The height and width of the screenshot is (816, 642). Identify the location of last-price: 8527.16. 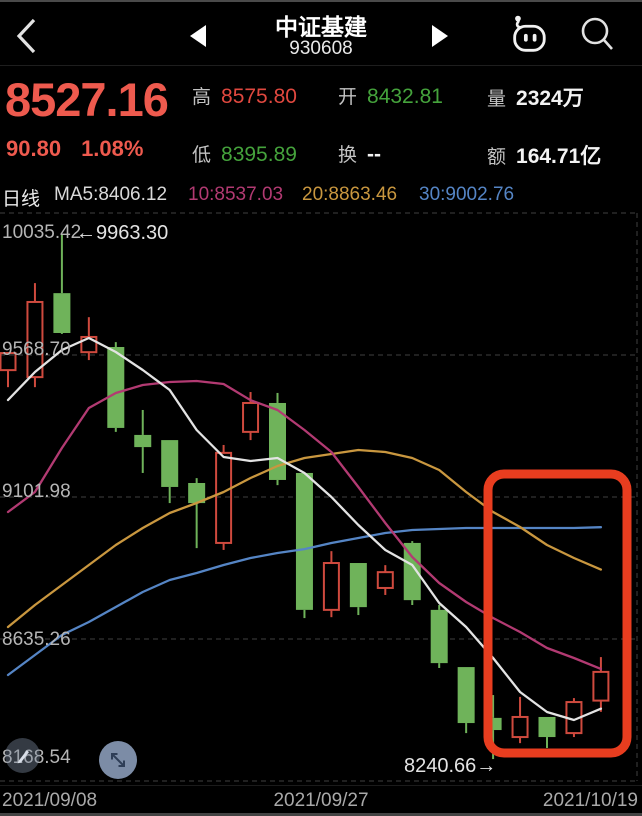
(87, 99).